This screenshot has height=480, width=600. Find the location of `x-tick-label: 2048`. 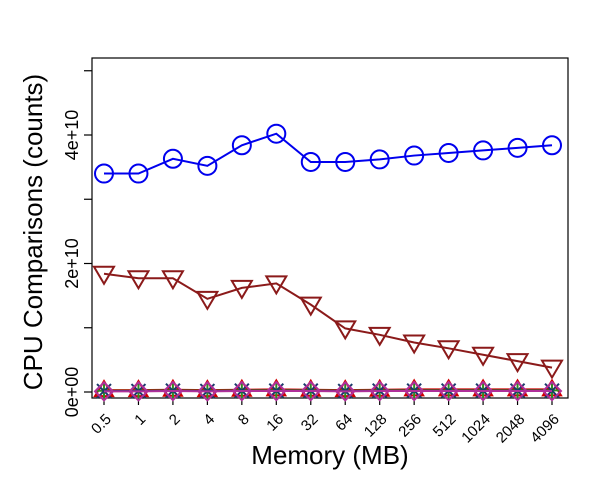

x-tick-label: 2048 is located at coordinates (511, 429).